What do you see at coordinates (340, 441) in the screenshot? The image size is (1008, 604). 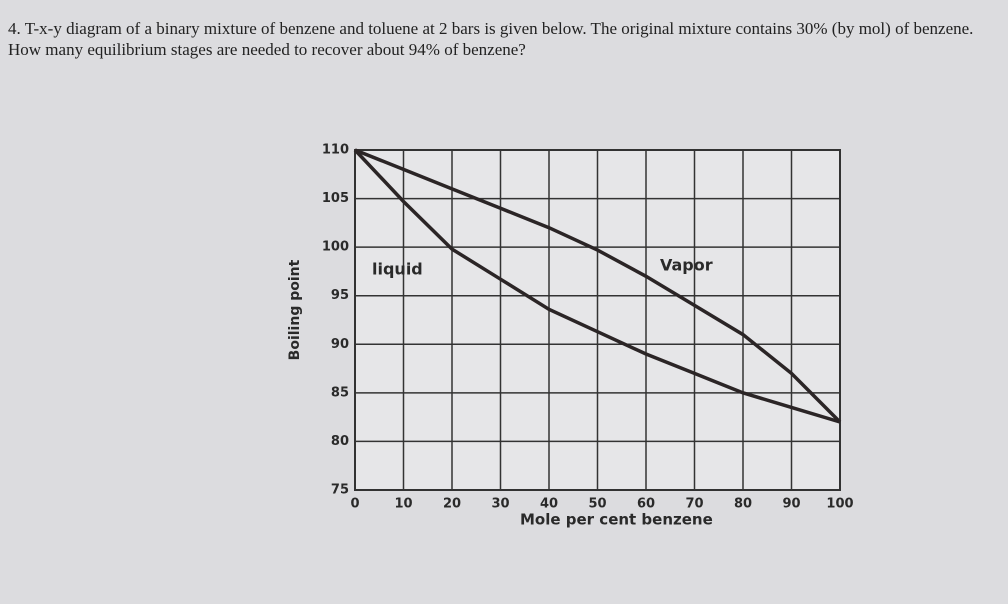 I see `y-tick-label: 80` at bounding box center [340, 441].